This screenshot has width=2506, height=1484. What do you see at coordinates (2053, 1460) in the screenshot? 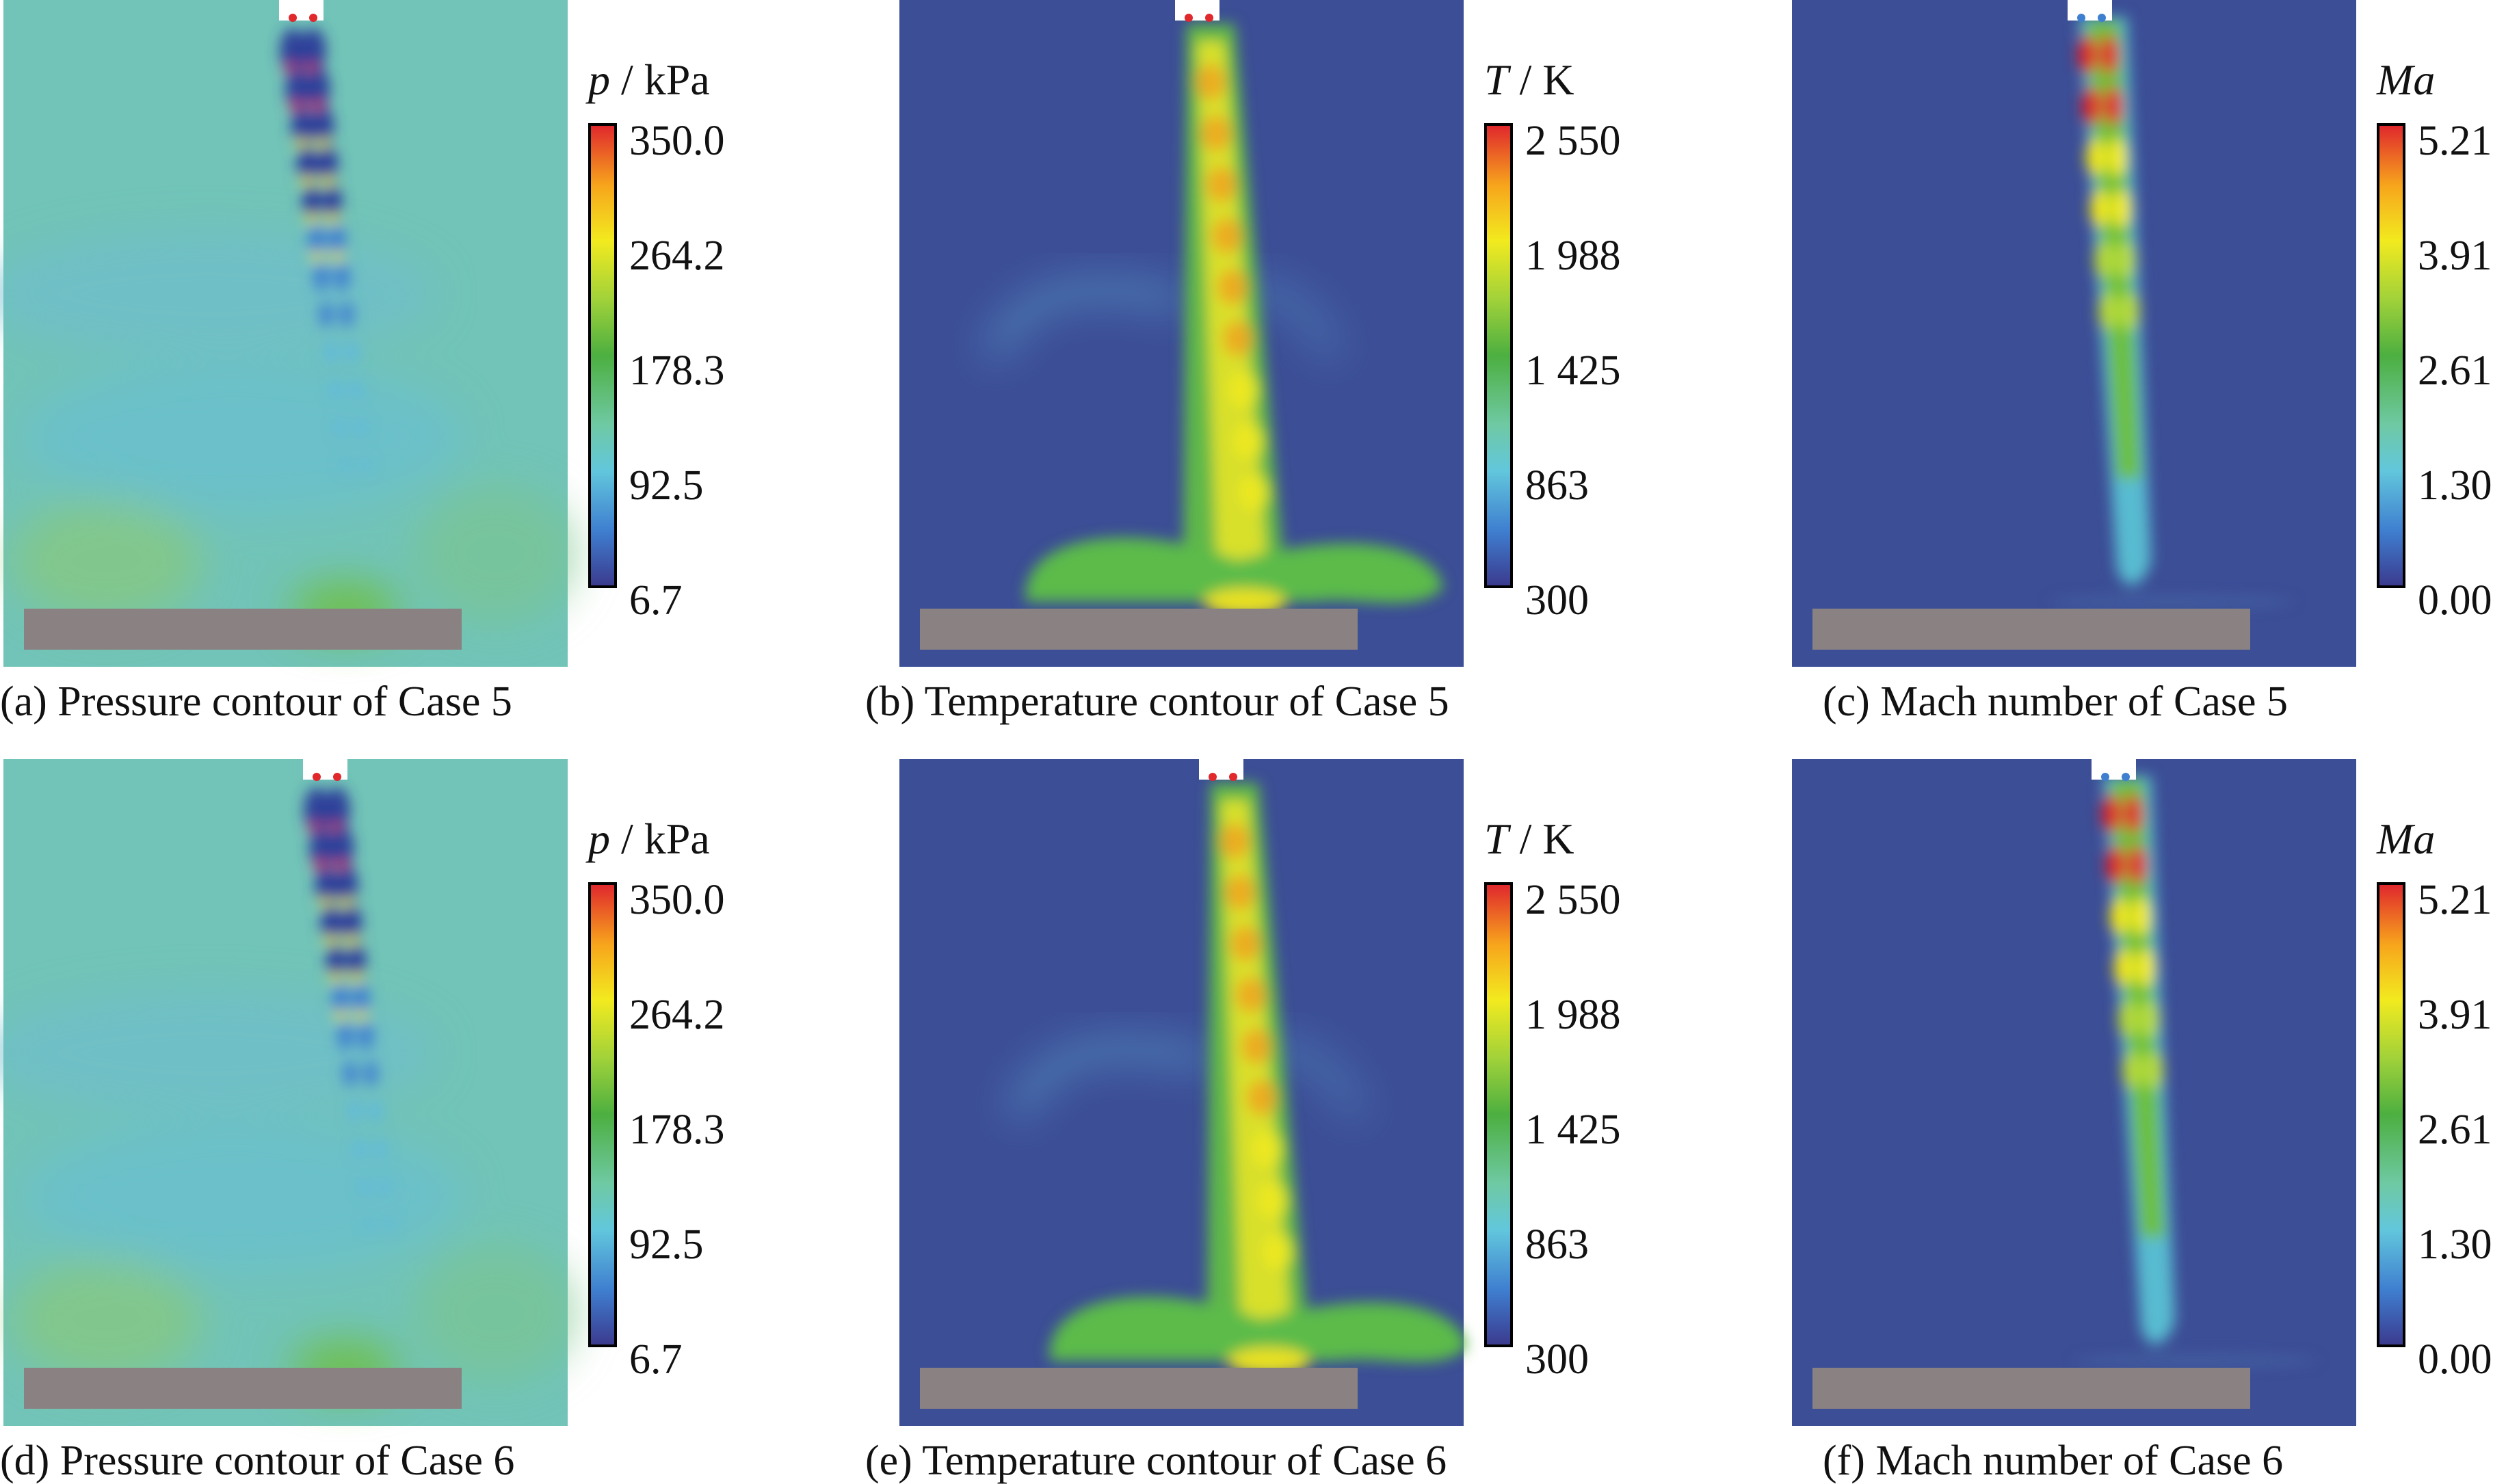
I see `panel-caption: (f) Mach number of Case 6` at bounding box center [2053, 1460].